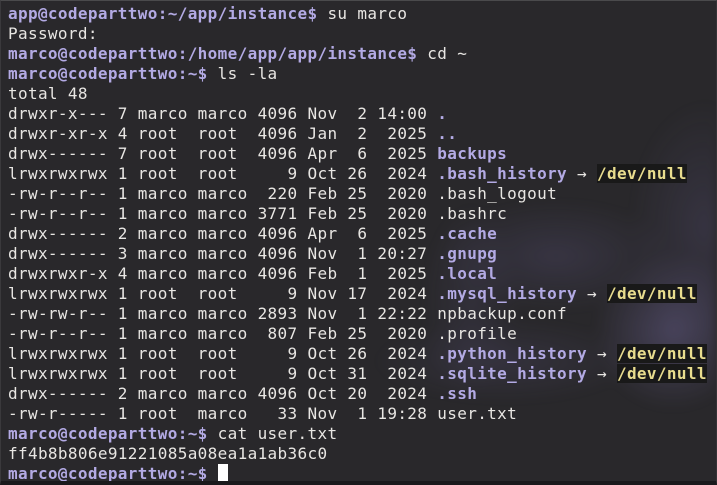 This screenshot has width=717, height=485. What do you see at coordinates (442, 53) in the screenshot?
I see `terminal-text: cd ~` at bounding box center [442, 53].